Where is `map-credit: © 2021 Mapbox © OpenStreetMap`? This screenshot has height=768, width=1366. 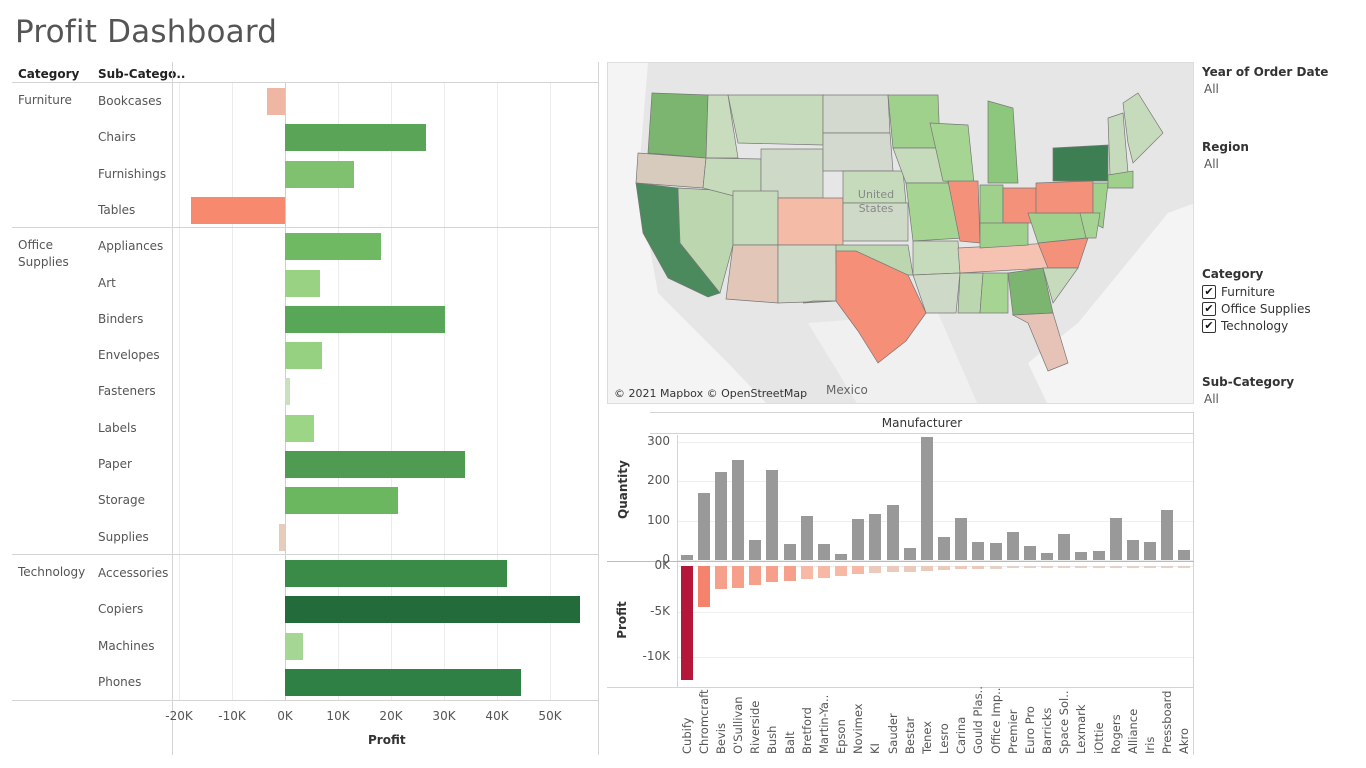 map-credit: © 2021 Mapbox © OpenStreetMap is located at coordinates (711, 393).